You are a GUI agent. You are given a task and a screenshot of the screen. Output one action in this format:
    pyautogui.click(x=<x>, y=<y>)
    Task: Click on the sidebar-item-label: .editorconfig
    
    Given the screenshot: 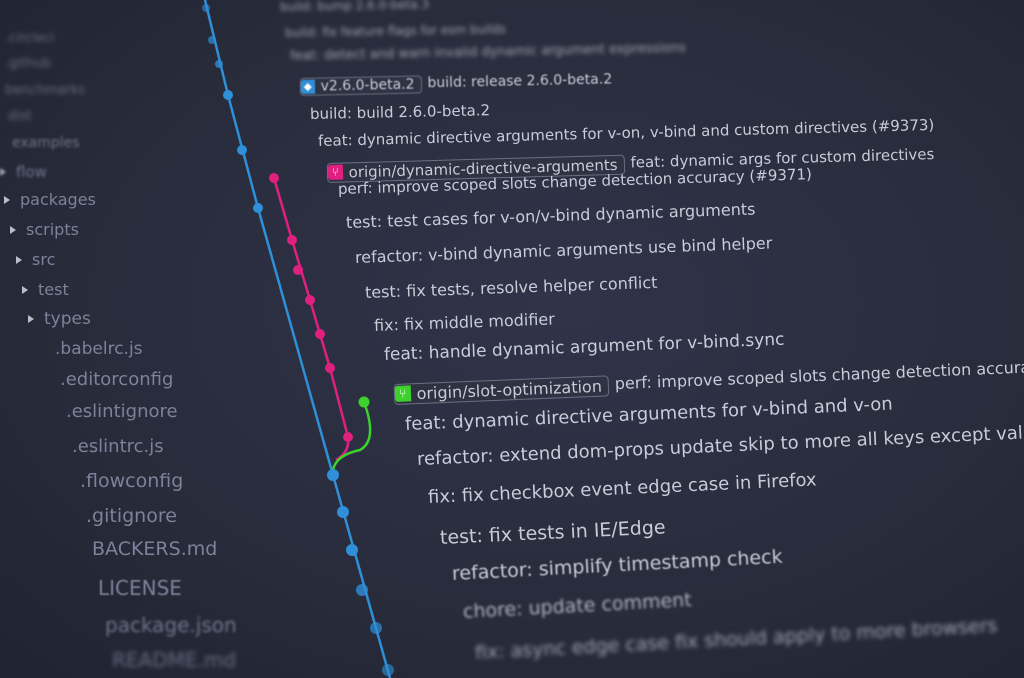 What is the action you would take?
    pyautogui.click(x=117, y=380)
    